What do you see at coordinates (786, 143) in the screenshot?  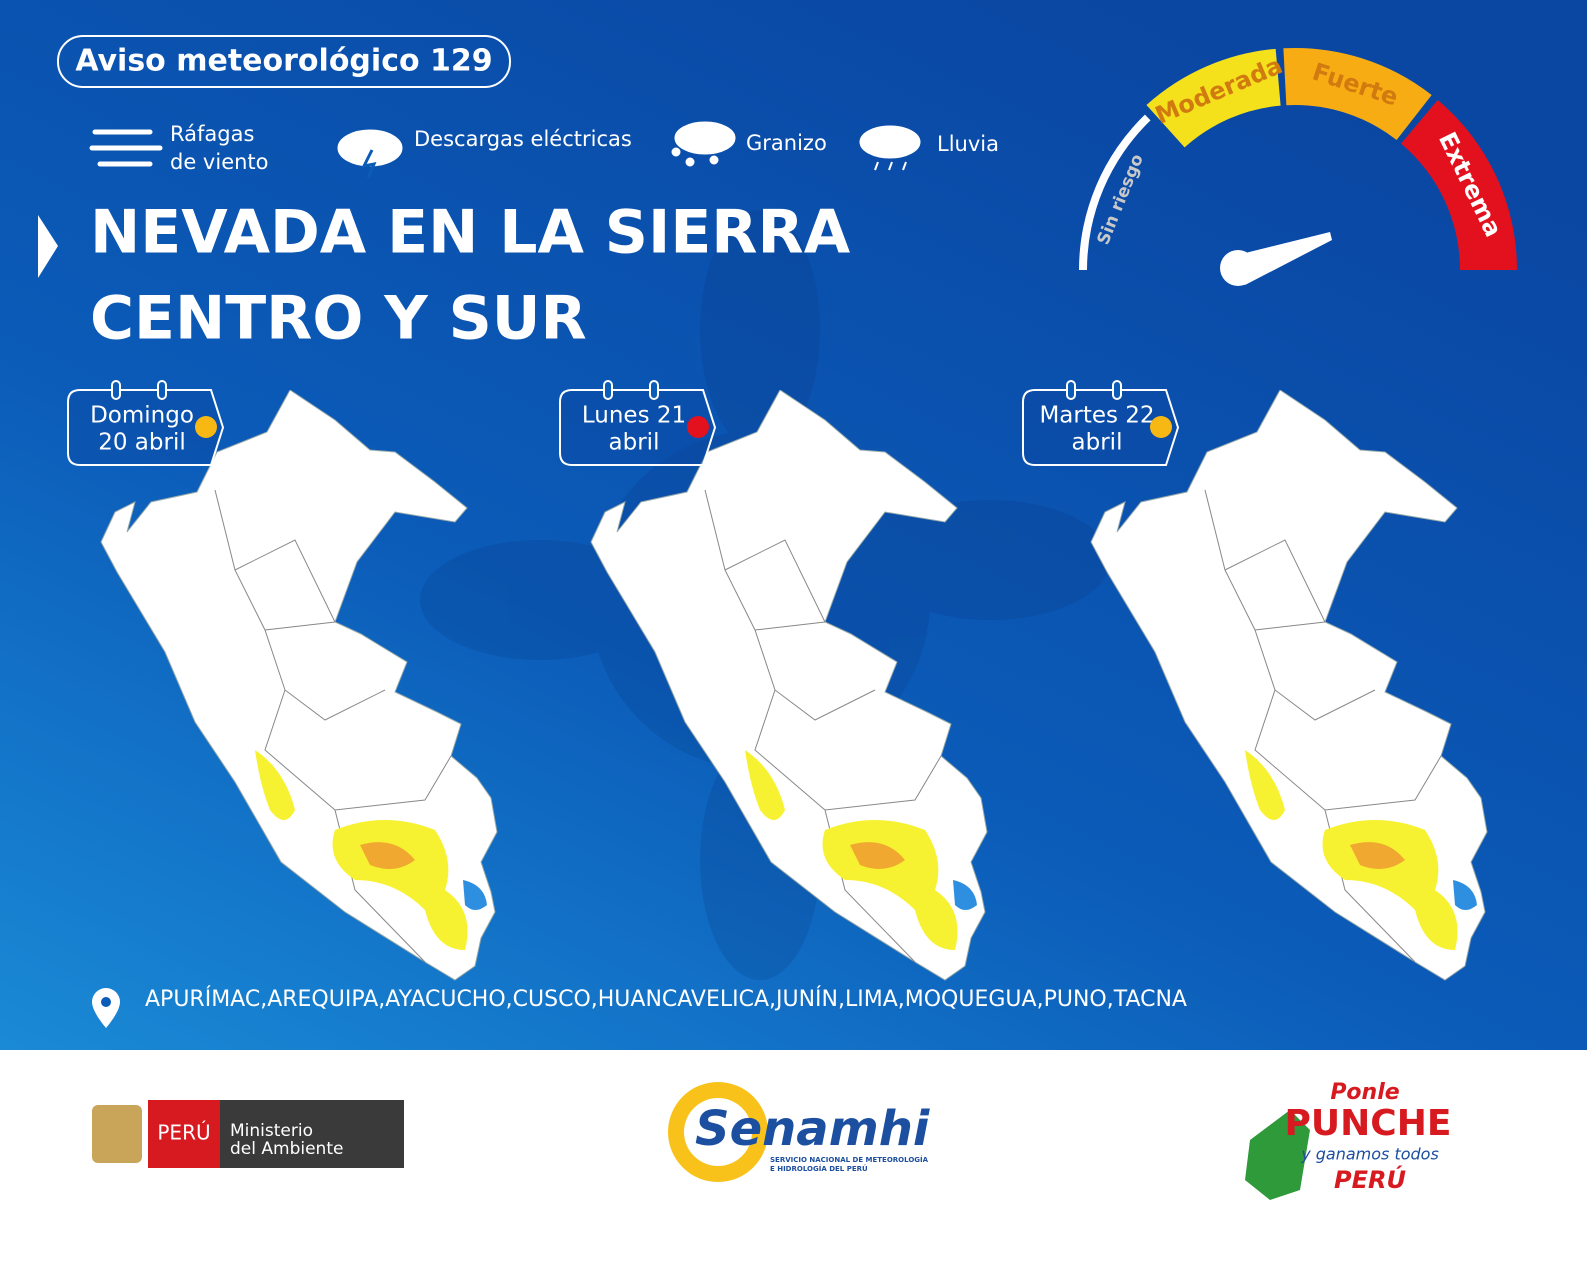 I see `hazard-label: Granizo` at bounding box center [786, 143].